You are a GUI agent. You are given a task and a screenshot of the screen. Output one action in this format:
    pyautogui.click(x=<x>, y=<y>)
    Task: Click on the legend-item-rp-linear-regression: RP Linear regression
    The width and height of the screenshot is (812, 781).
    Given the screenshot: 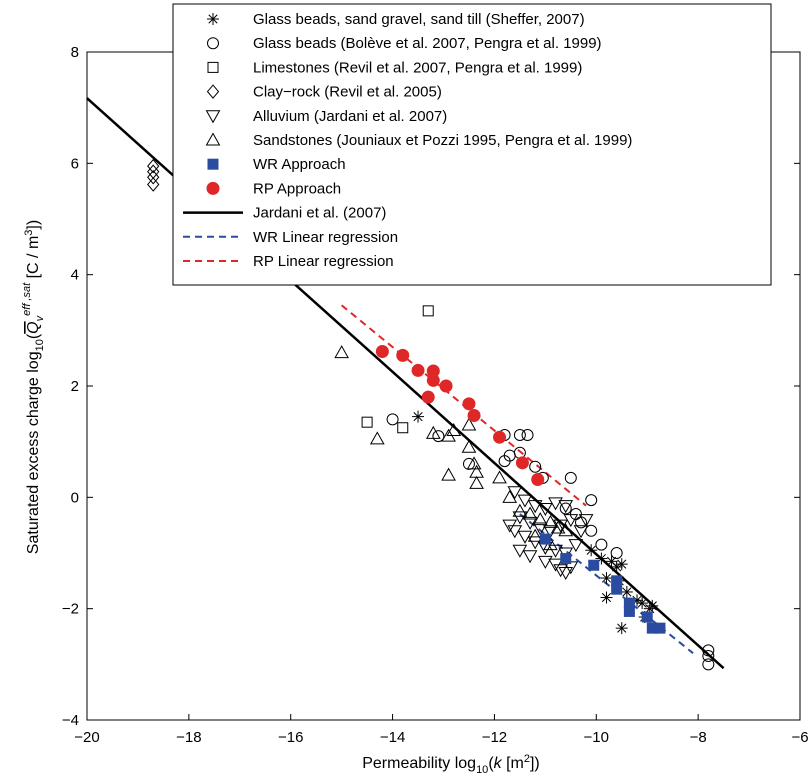 What is the action you would take?
    pyautogui.click(x=288, y=261)
    